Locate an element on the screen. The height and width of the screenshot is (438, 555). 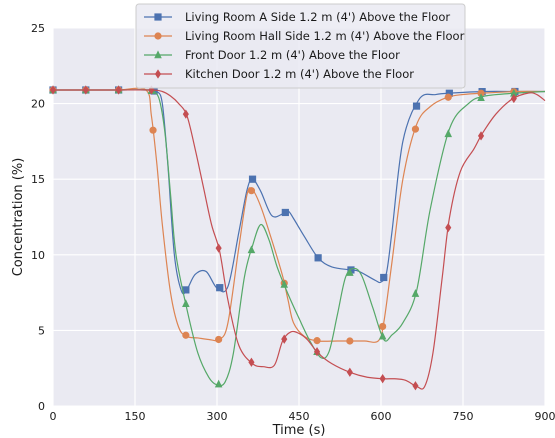
legend-entry: Kitchen Door 1.2 m (4') Above the Floor is located at coordinates (279, 74).